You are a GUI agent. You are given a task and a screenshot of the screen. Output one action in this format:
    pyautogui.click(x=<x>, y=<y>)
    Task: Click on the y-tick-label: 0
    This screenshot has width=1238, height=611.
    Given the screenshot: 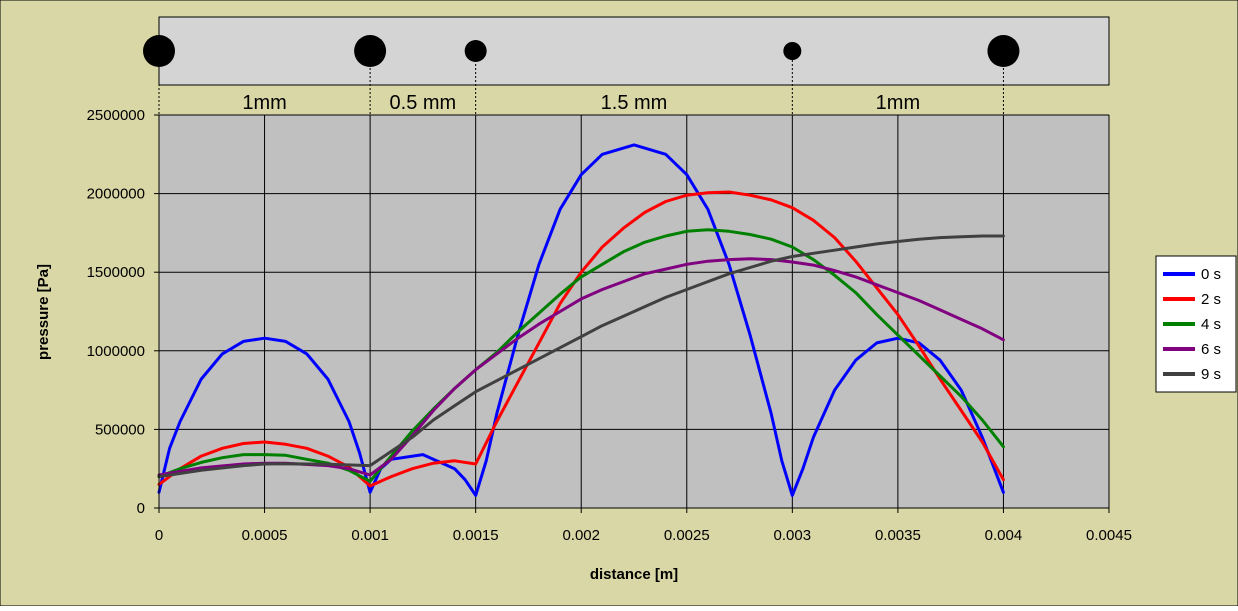 What is the action you would take?
    pyautogui.click(x=141, y=508)
    